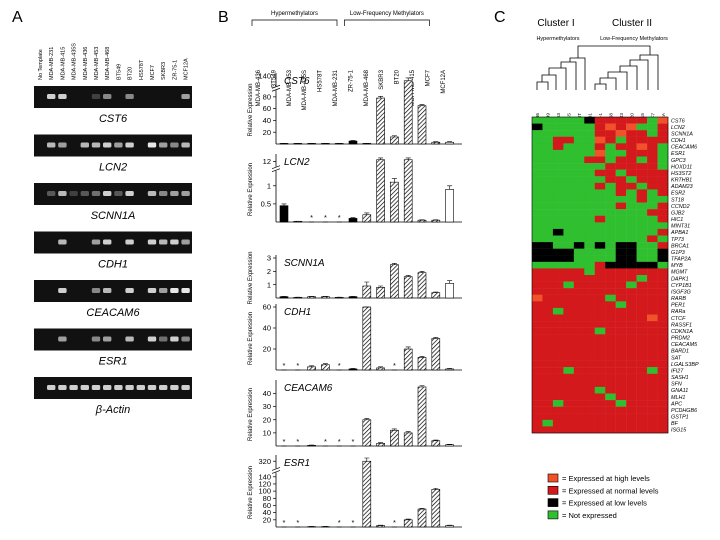  Describe the element at coordinates (267, 120) in the screenshot. I see `y-tick-label: 40` at that location.